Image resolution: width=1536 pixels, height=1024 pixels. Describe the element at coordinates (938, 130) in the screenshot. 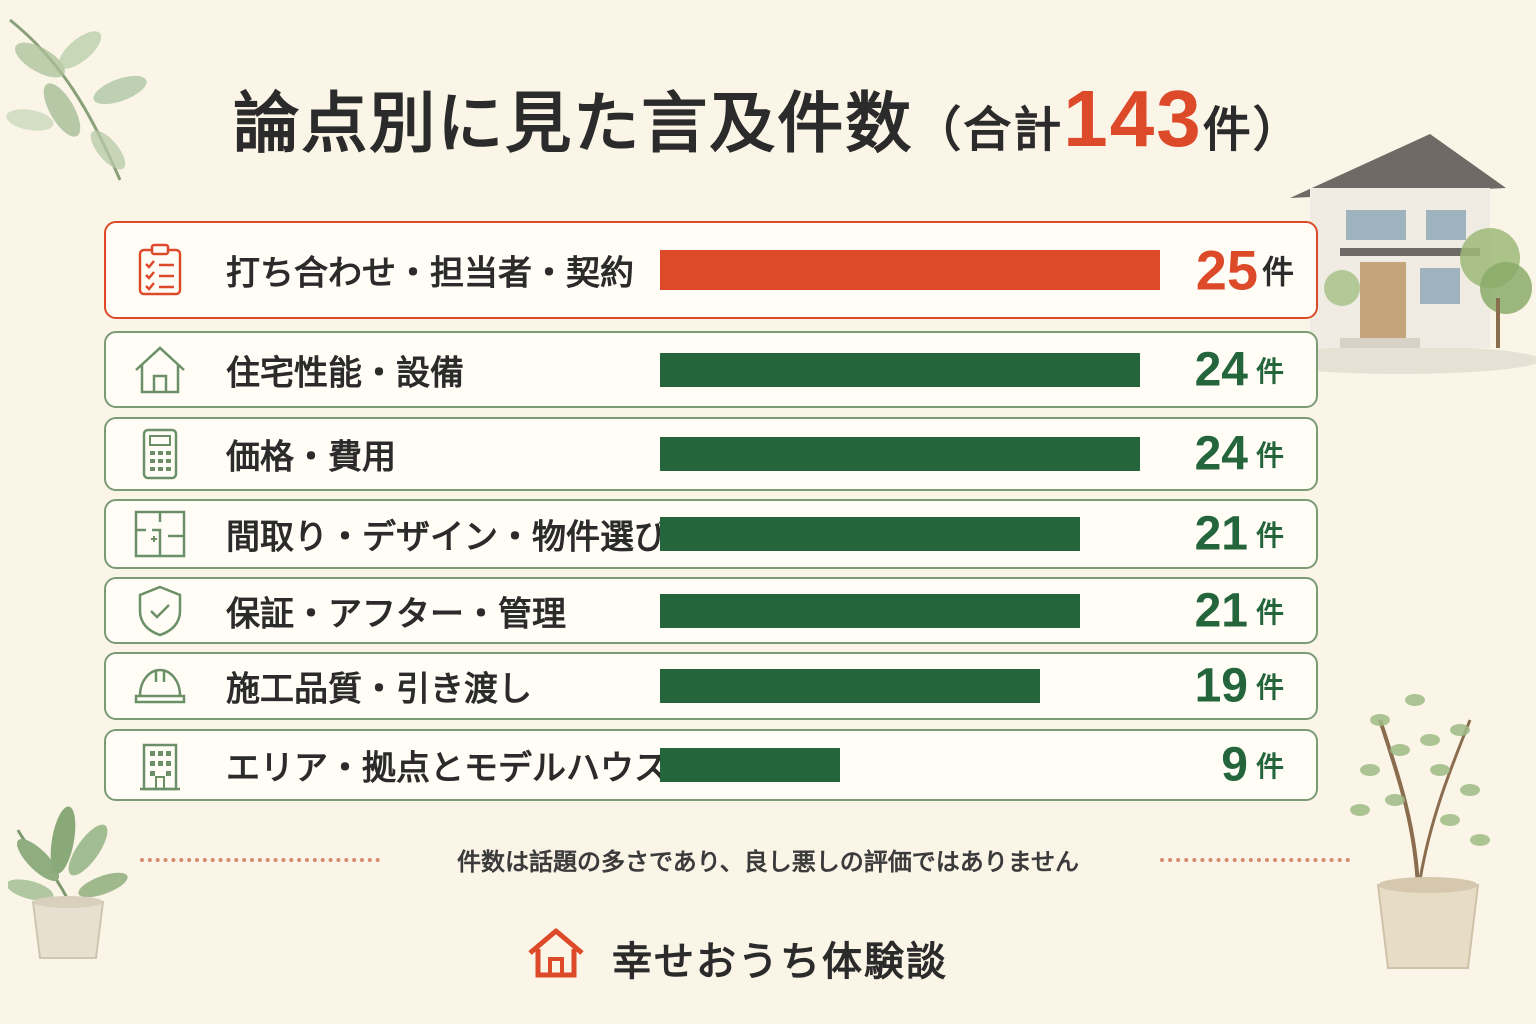

I see `title-paren-open: （` at that location.